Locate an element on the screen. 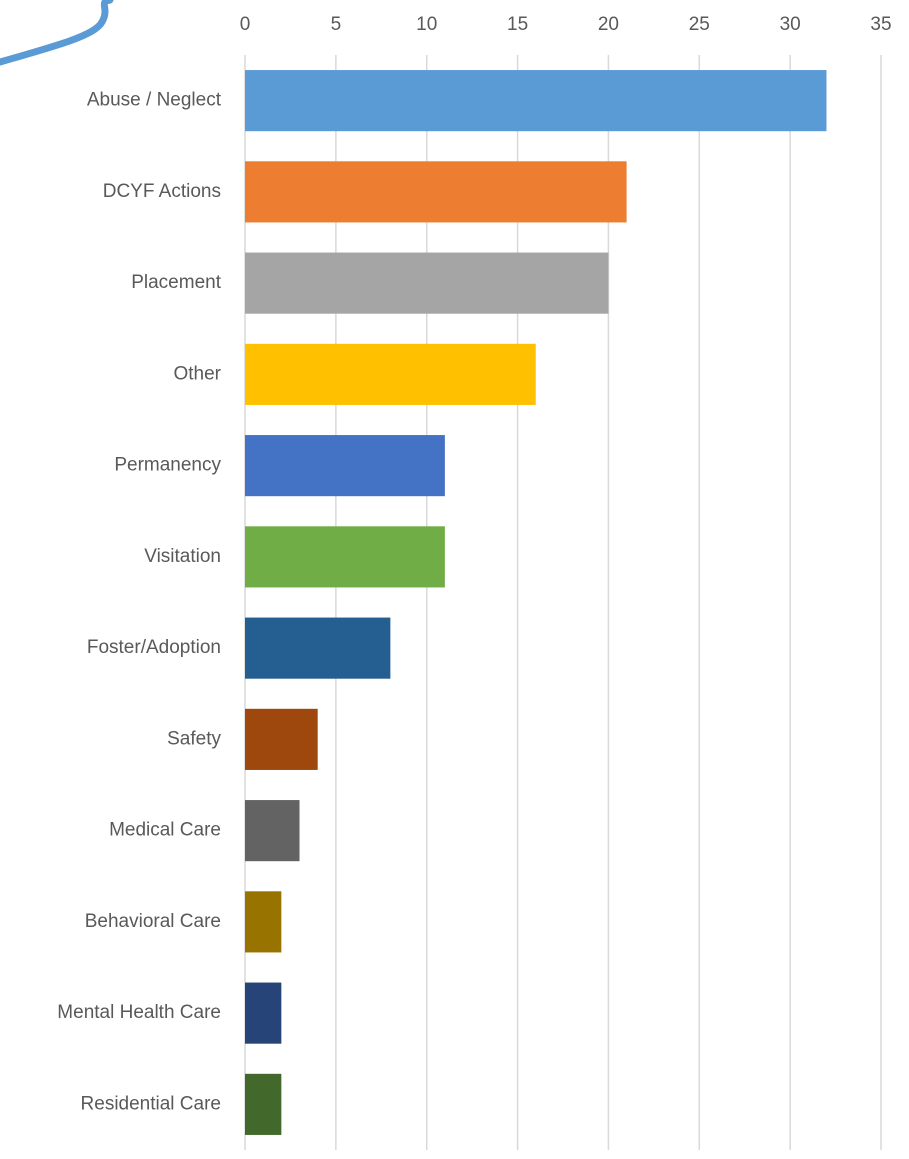  x-tick-label: 0 is located at coordinates (245, 24).